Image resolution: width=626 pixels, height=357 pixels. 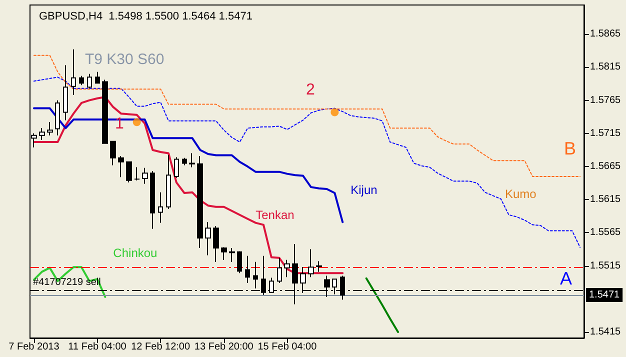 I want to click on series-label: Tenkan, so click(x=275, y=215).